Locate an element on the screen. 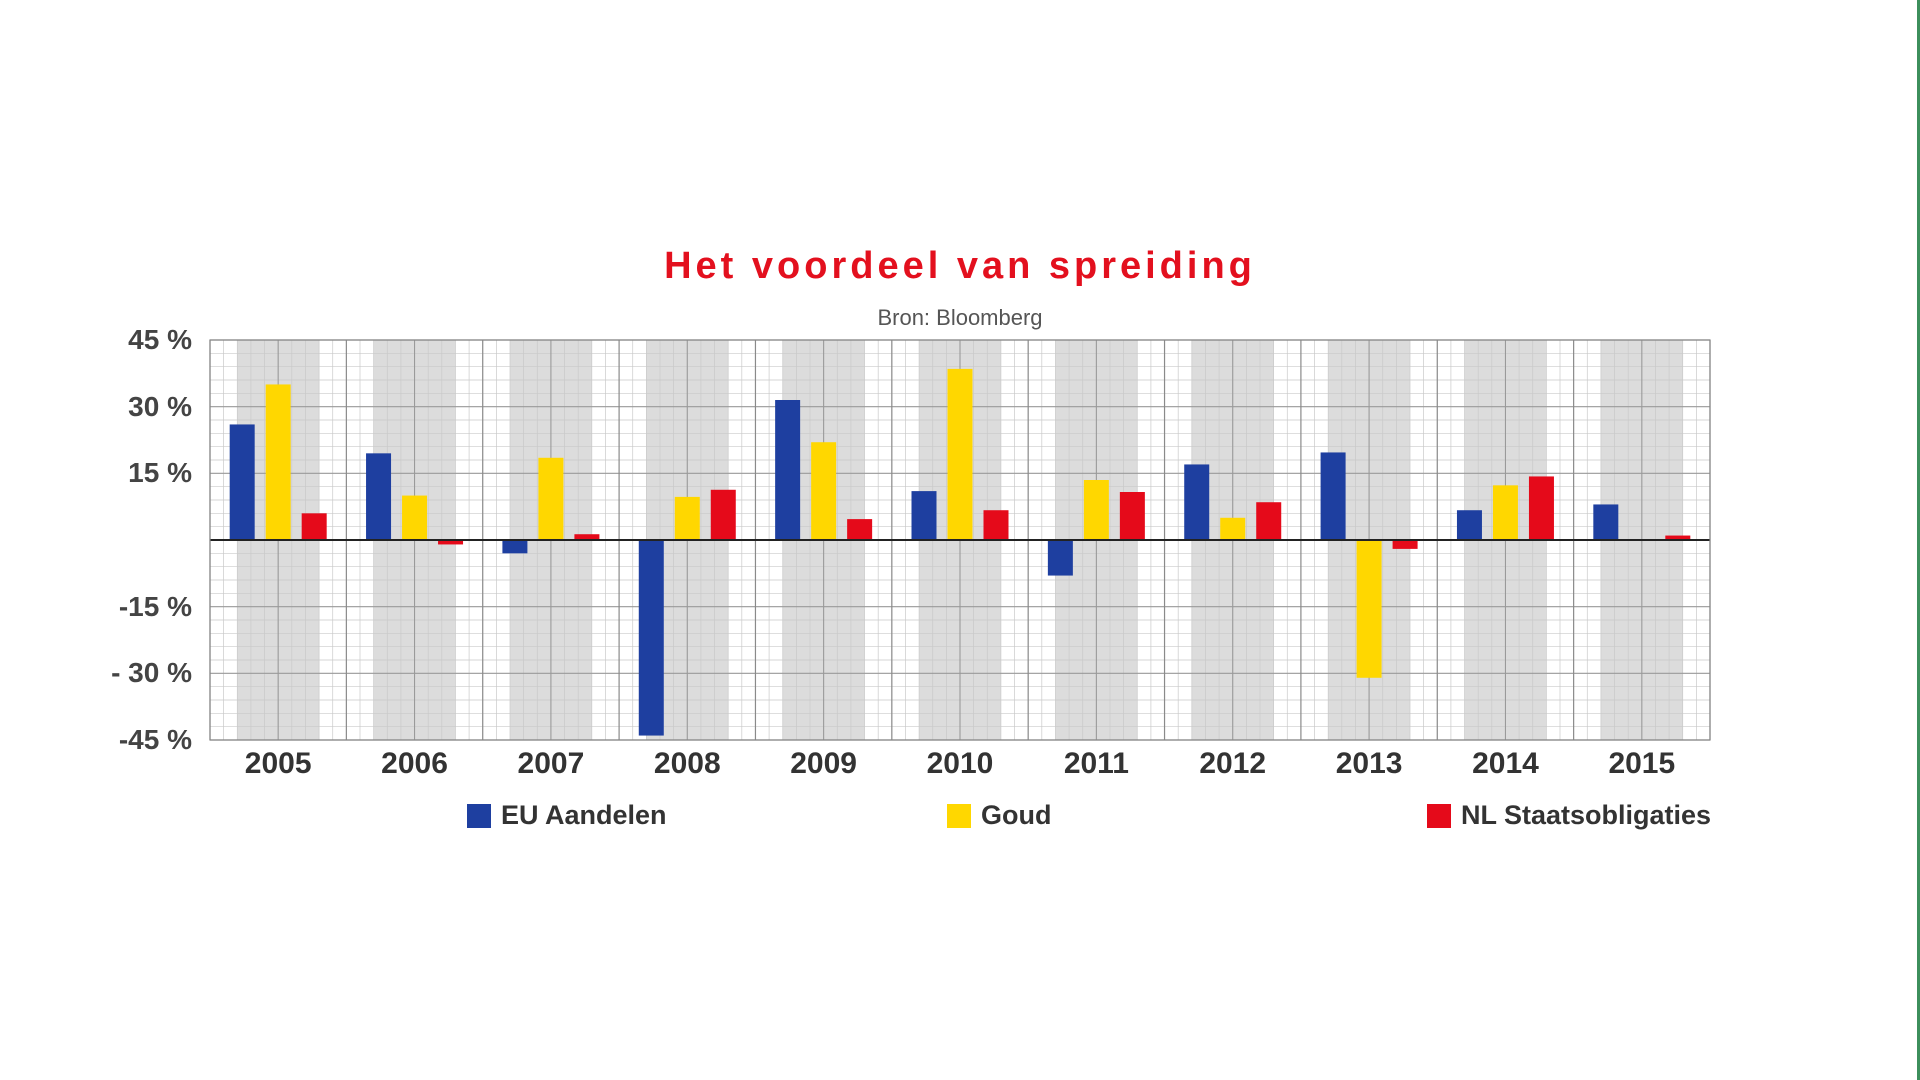 Image resolution: width=1920 pixels, height=1080 pixels. x-tick-label: 2006 is located at coordinates (414, 763).